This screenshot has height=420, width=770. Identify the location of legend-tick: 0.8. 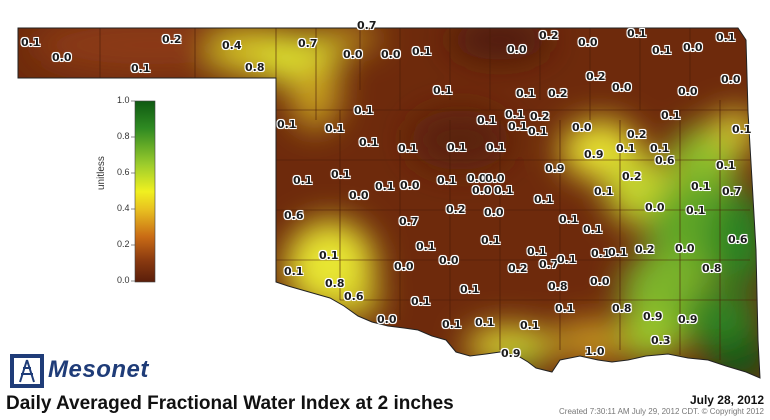
(123, 136).